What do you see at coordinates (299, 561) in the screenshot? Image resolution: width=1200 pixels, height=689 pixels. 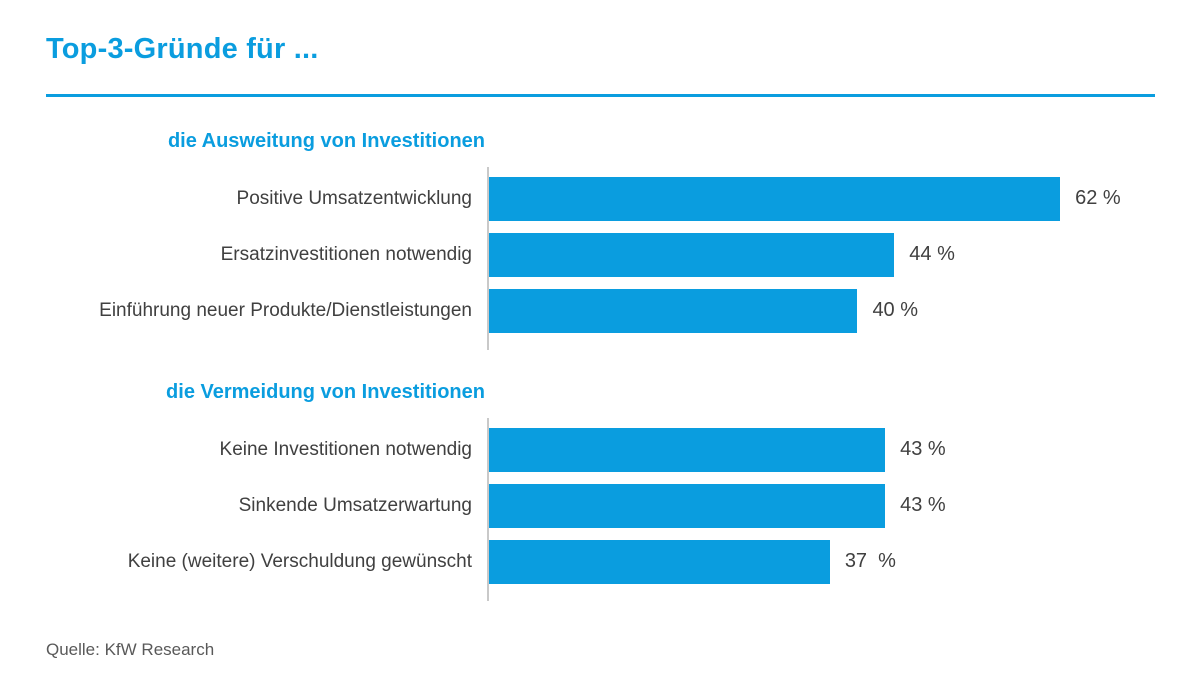 I see `category-label: Keine (weitere) Verschuldung gewünscht` at bounding box center [299, 561].